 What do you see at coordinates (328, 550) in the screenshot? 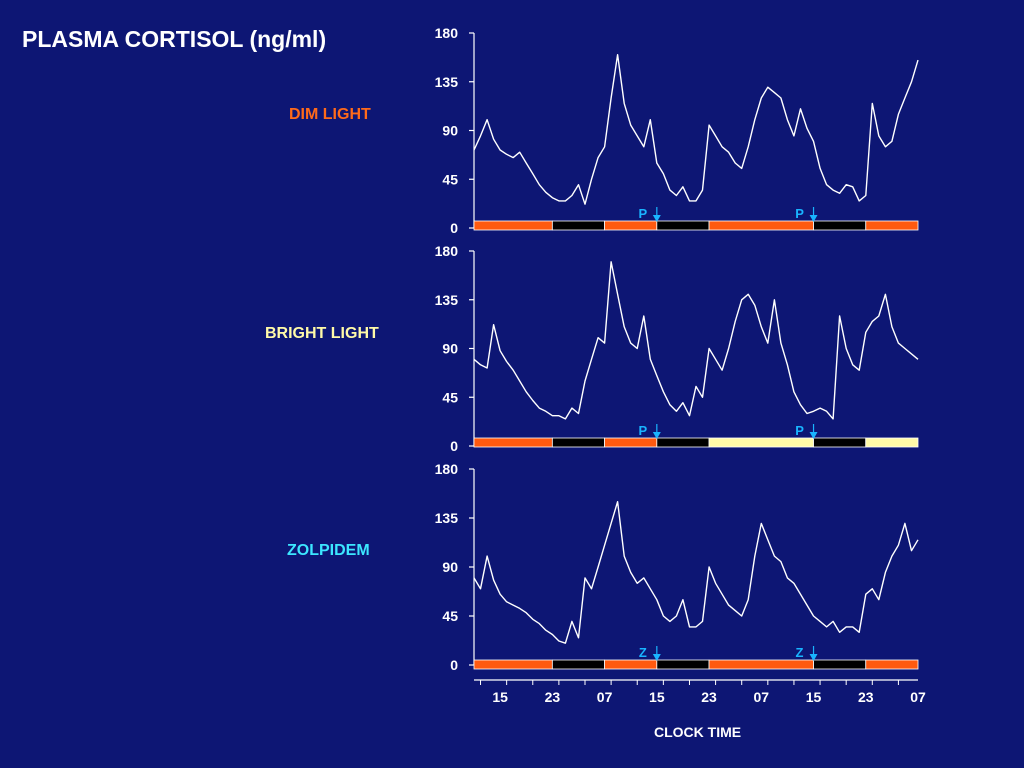
I see `panel-label-zolpidem: ZOLPIDEM` at bounding box center [328, 550].